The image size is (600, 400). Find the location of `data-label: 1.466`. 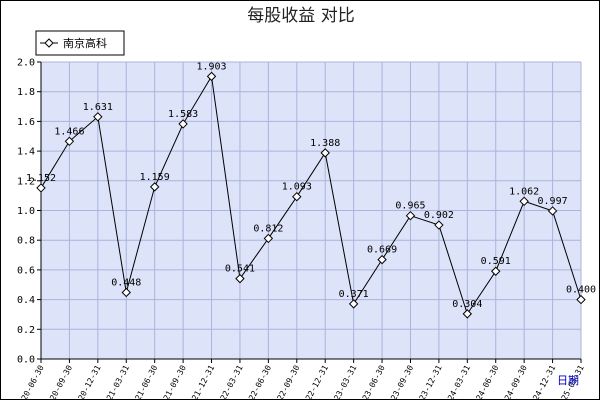

data-label: 1.466 is located at coordinates (69, 131).